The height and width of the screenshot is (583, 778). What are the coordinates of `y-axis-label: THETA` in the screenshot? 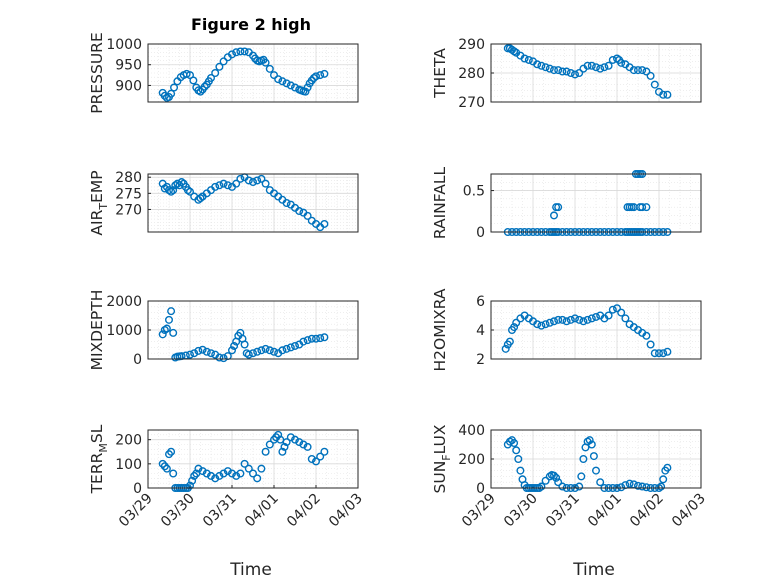 It's located at (440, 73).